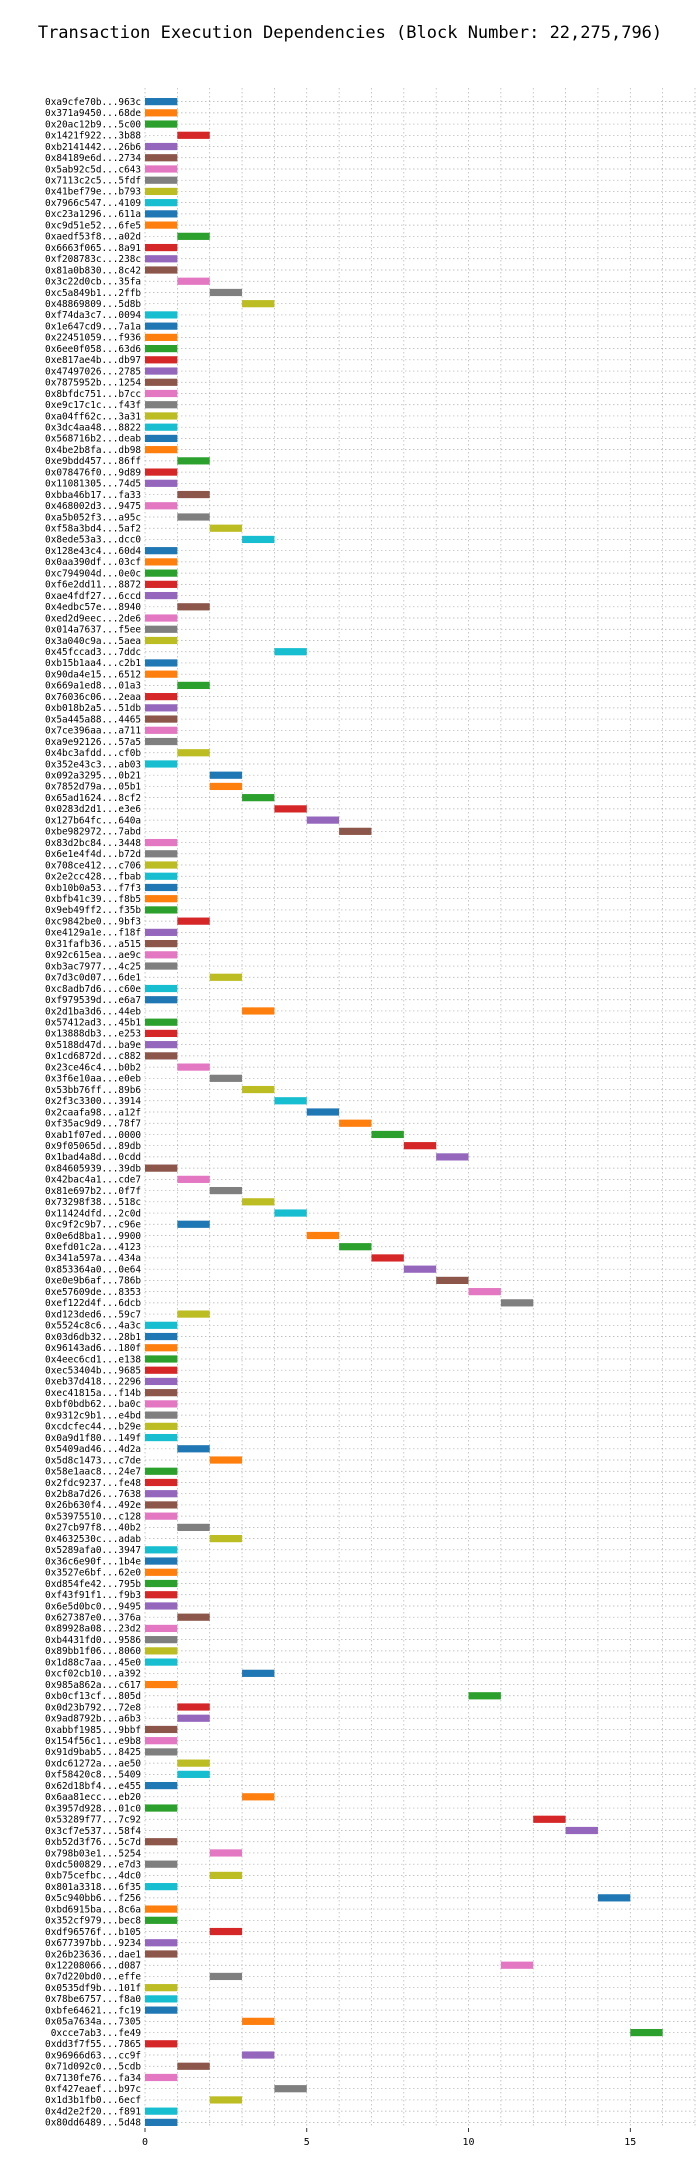  I want to click on y-tick-label: 0xbba46b17...fa33, so click(93, 495).